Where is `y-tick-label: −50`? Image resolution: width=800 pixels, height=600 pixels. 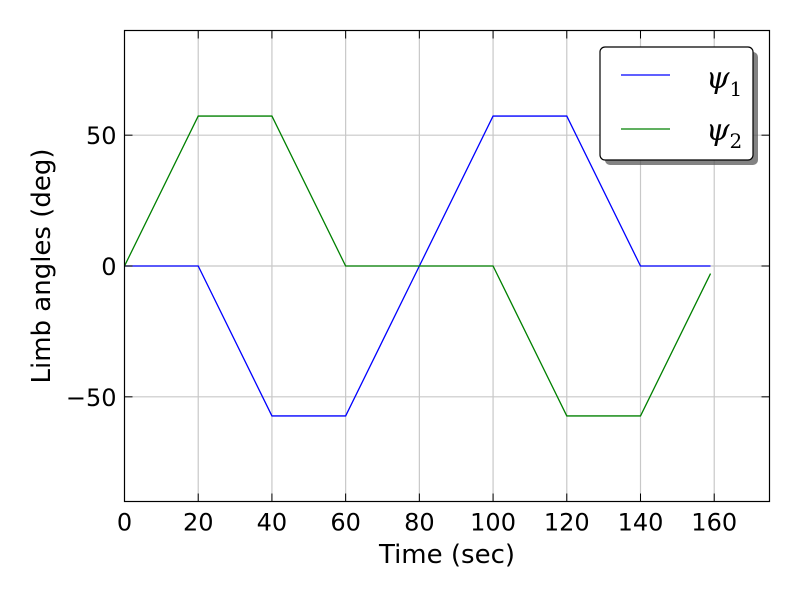
y-tick-label: −50 is located at coordinates (91, 398).